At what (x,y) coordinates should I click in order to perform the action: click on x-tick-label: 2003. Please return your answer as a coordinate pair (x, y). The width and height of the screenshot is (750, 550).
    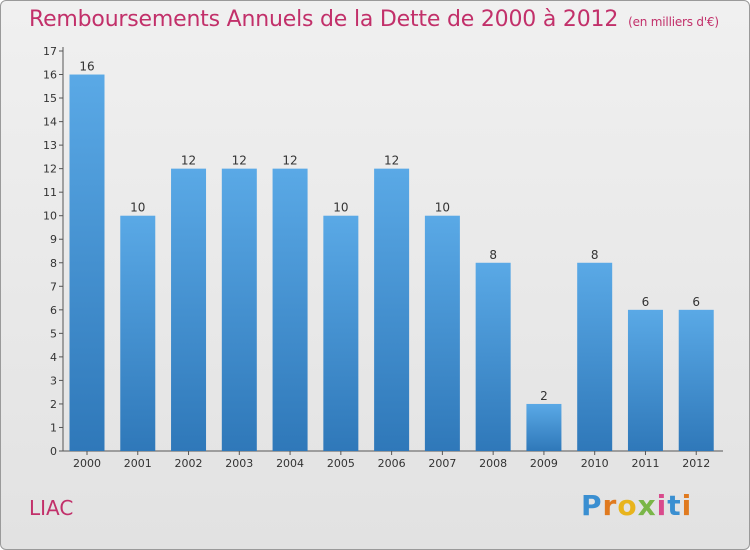
    Looking at the image, I should click on (239, 463).